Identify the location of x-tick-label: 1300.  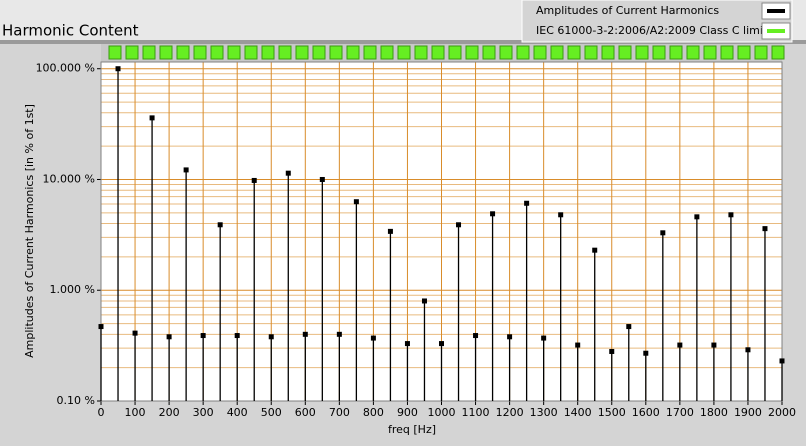
(544, 412).